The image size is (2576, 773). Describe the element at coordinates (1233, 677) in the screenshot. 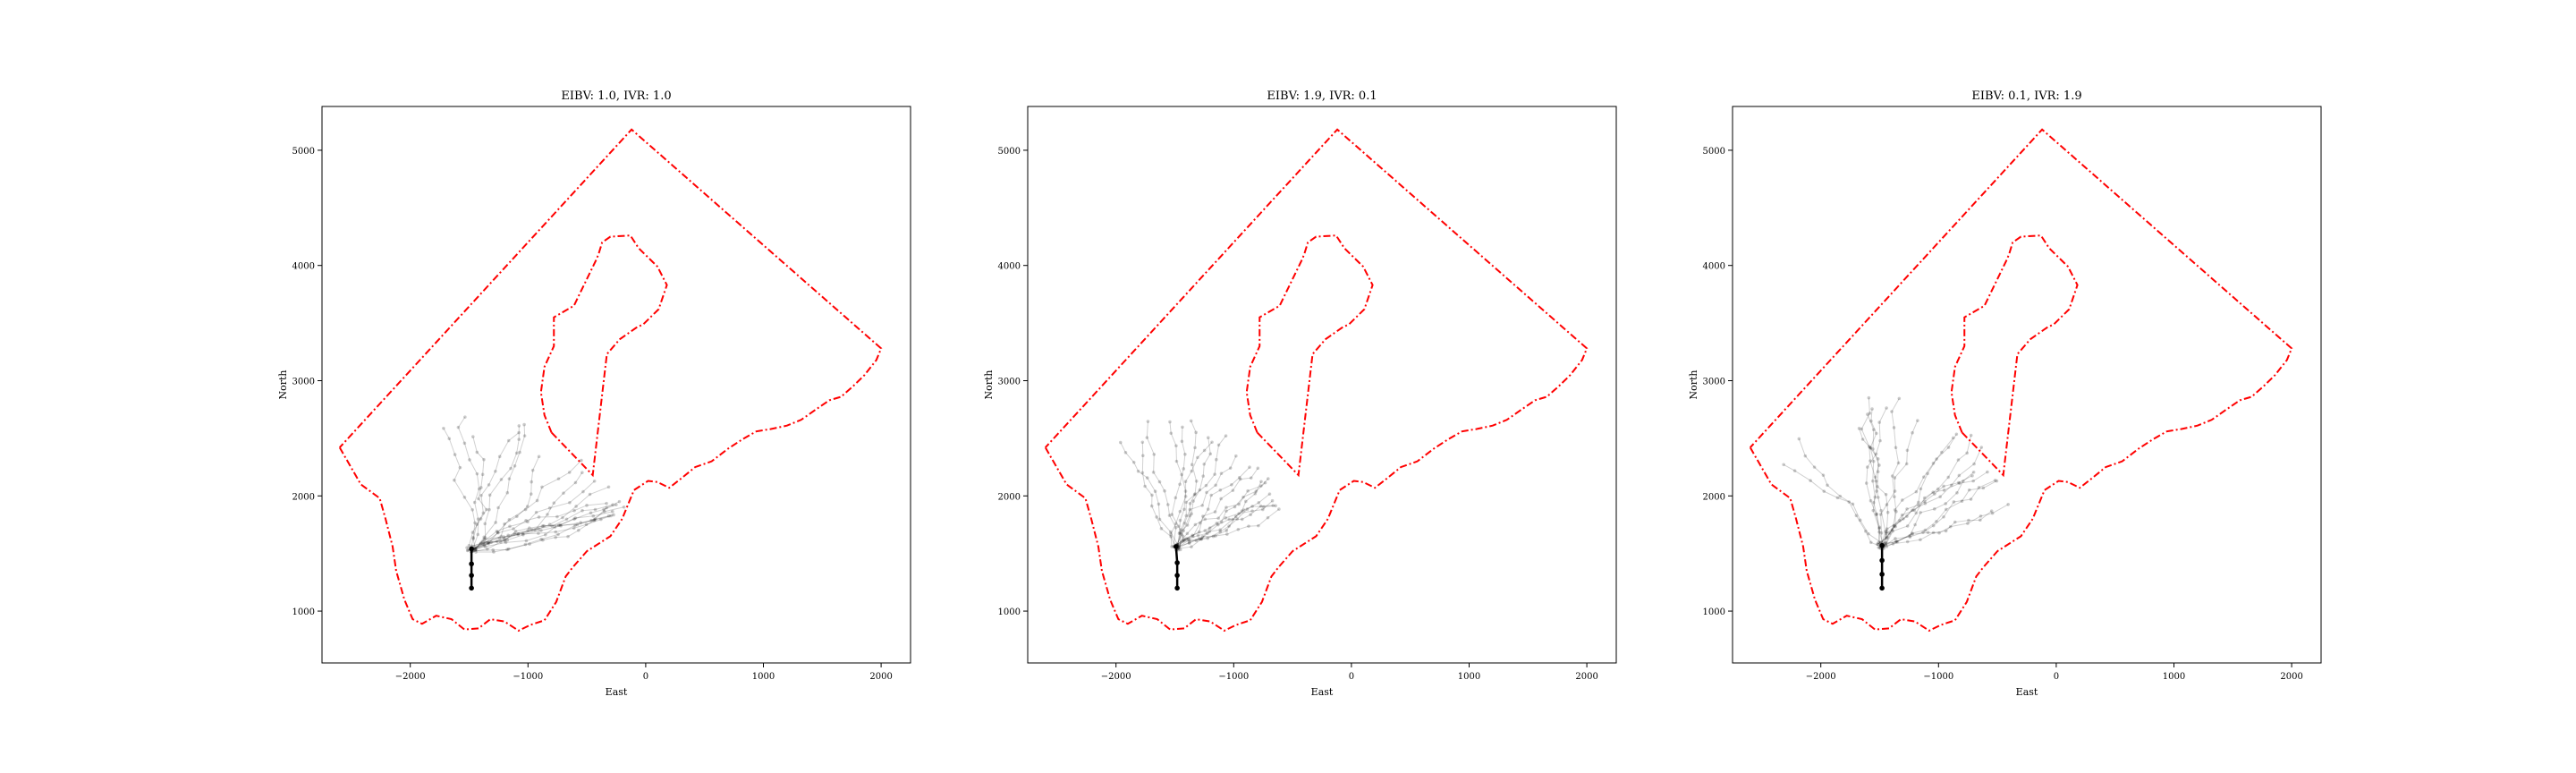

I see `x-tick-label: −1000` at that location.